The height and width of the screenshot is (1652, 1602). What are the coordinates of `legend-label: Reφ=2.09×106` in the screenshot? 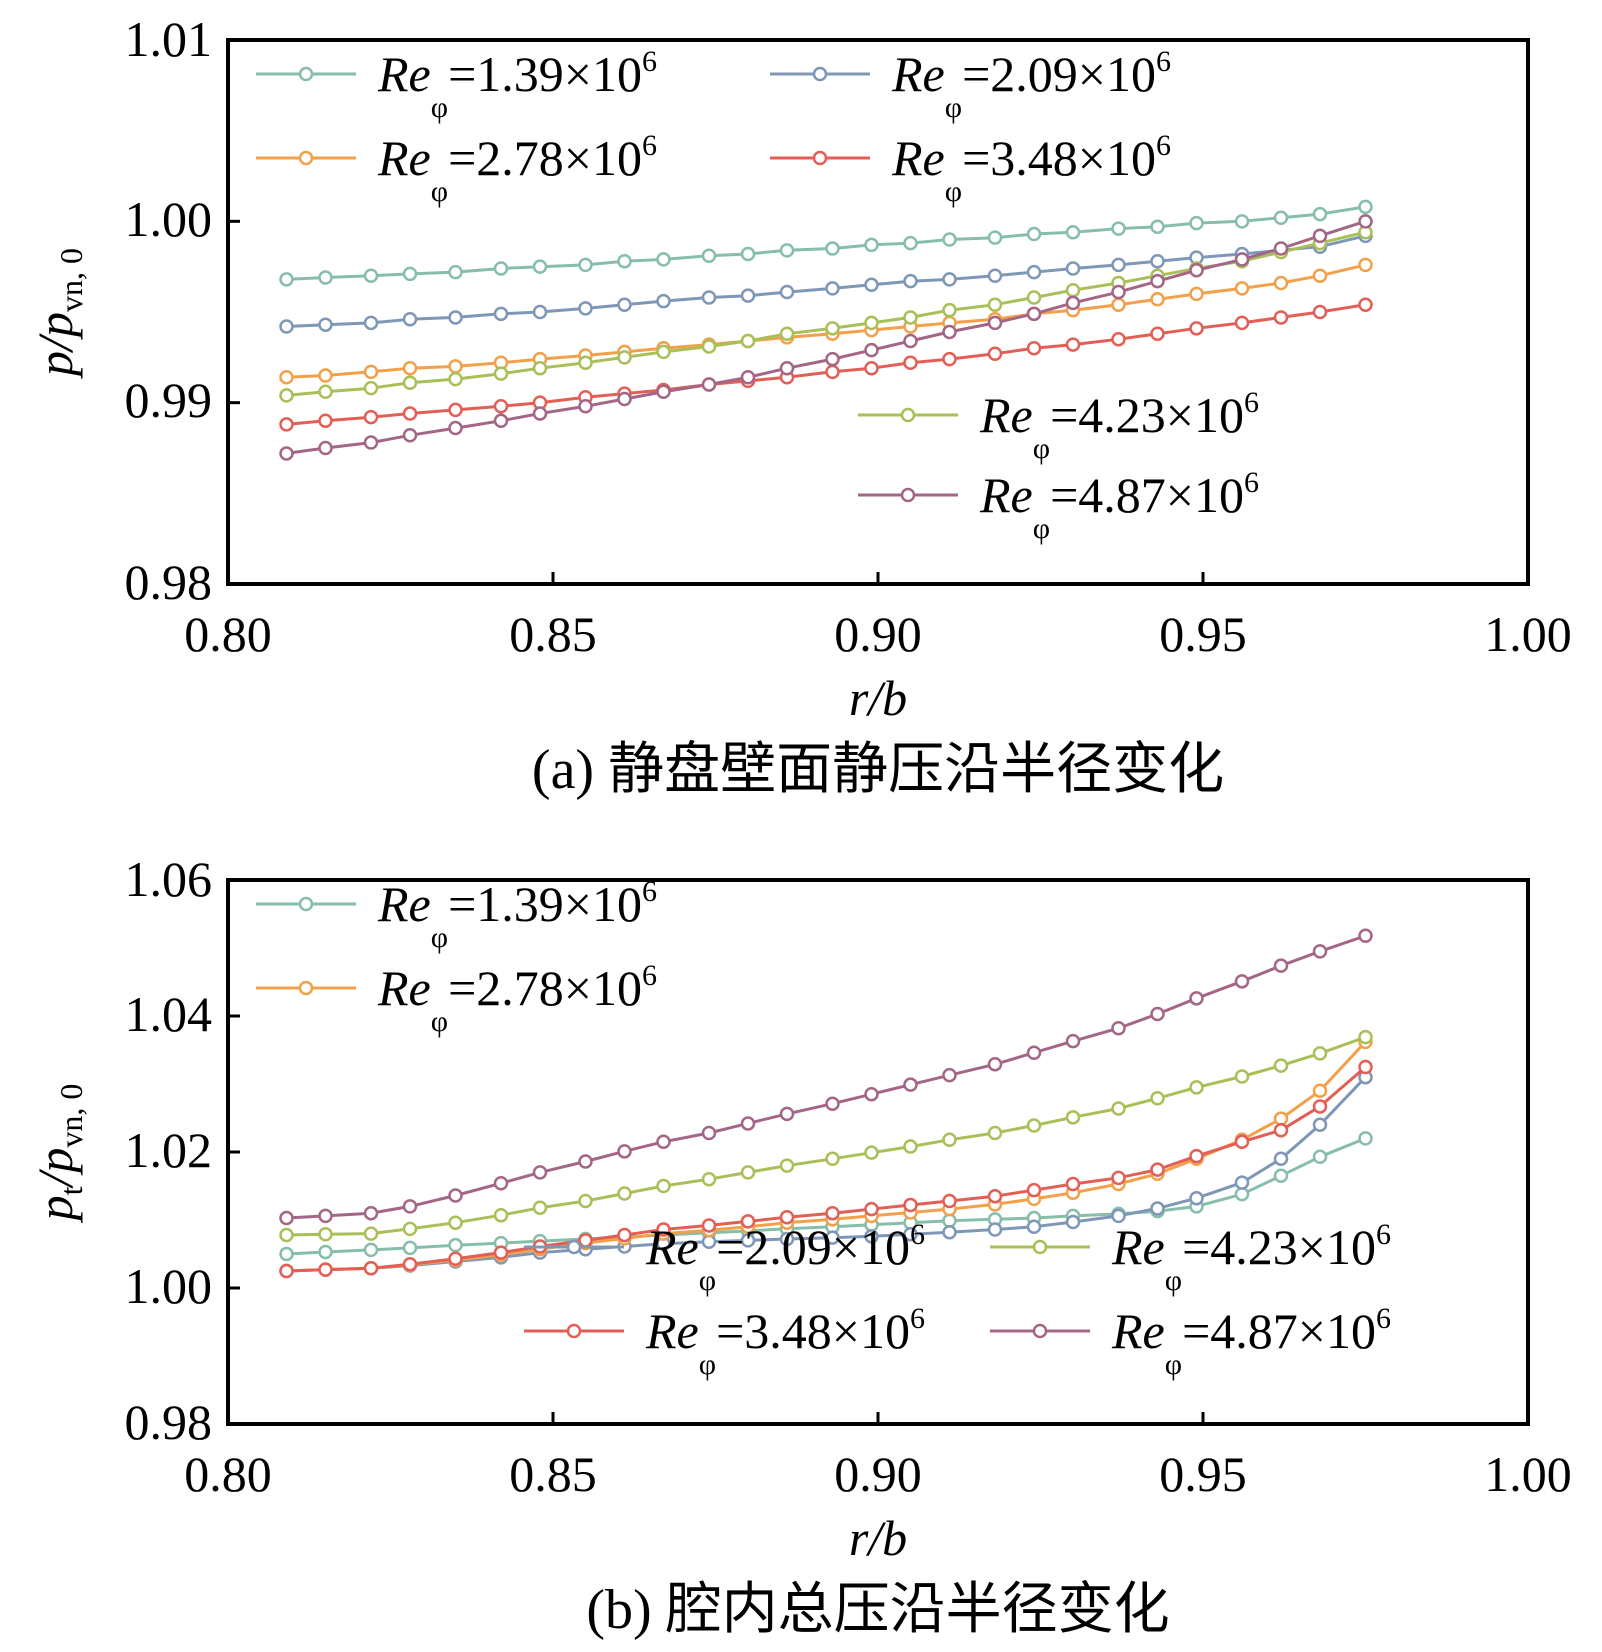 It's located at (785, 1257).